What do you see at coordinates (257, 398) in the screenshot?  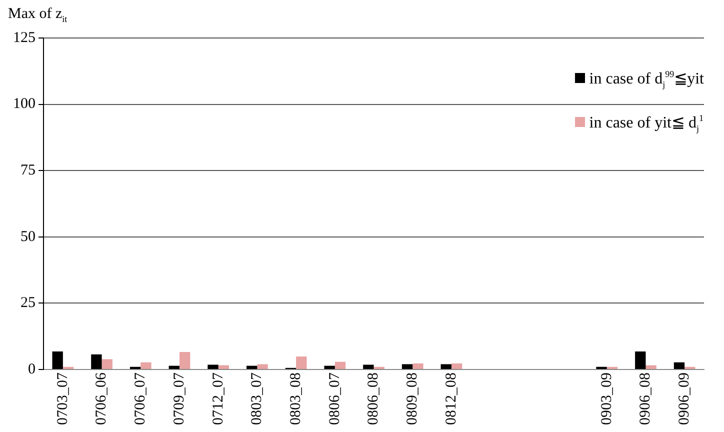 I see `x-tick-label: 0803_07` at bounding box center [257, 398].